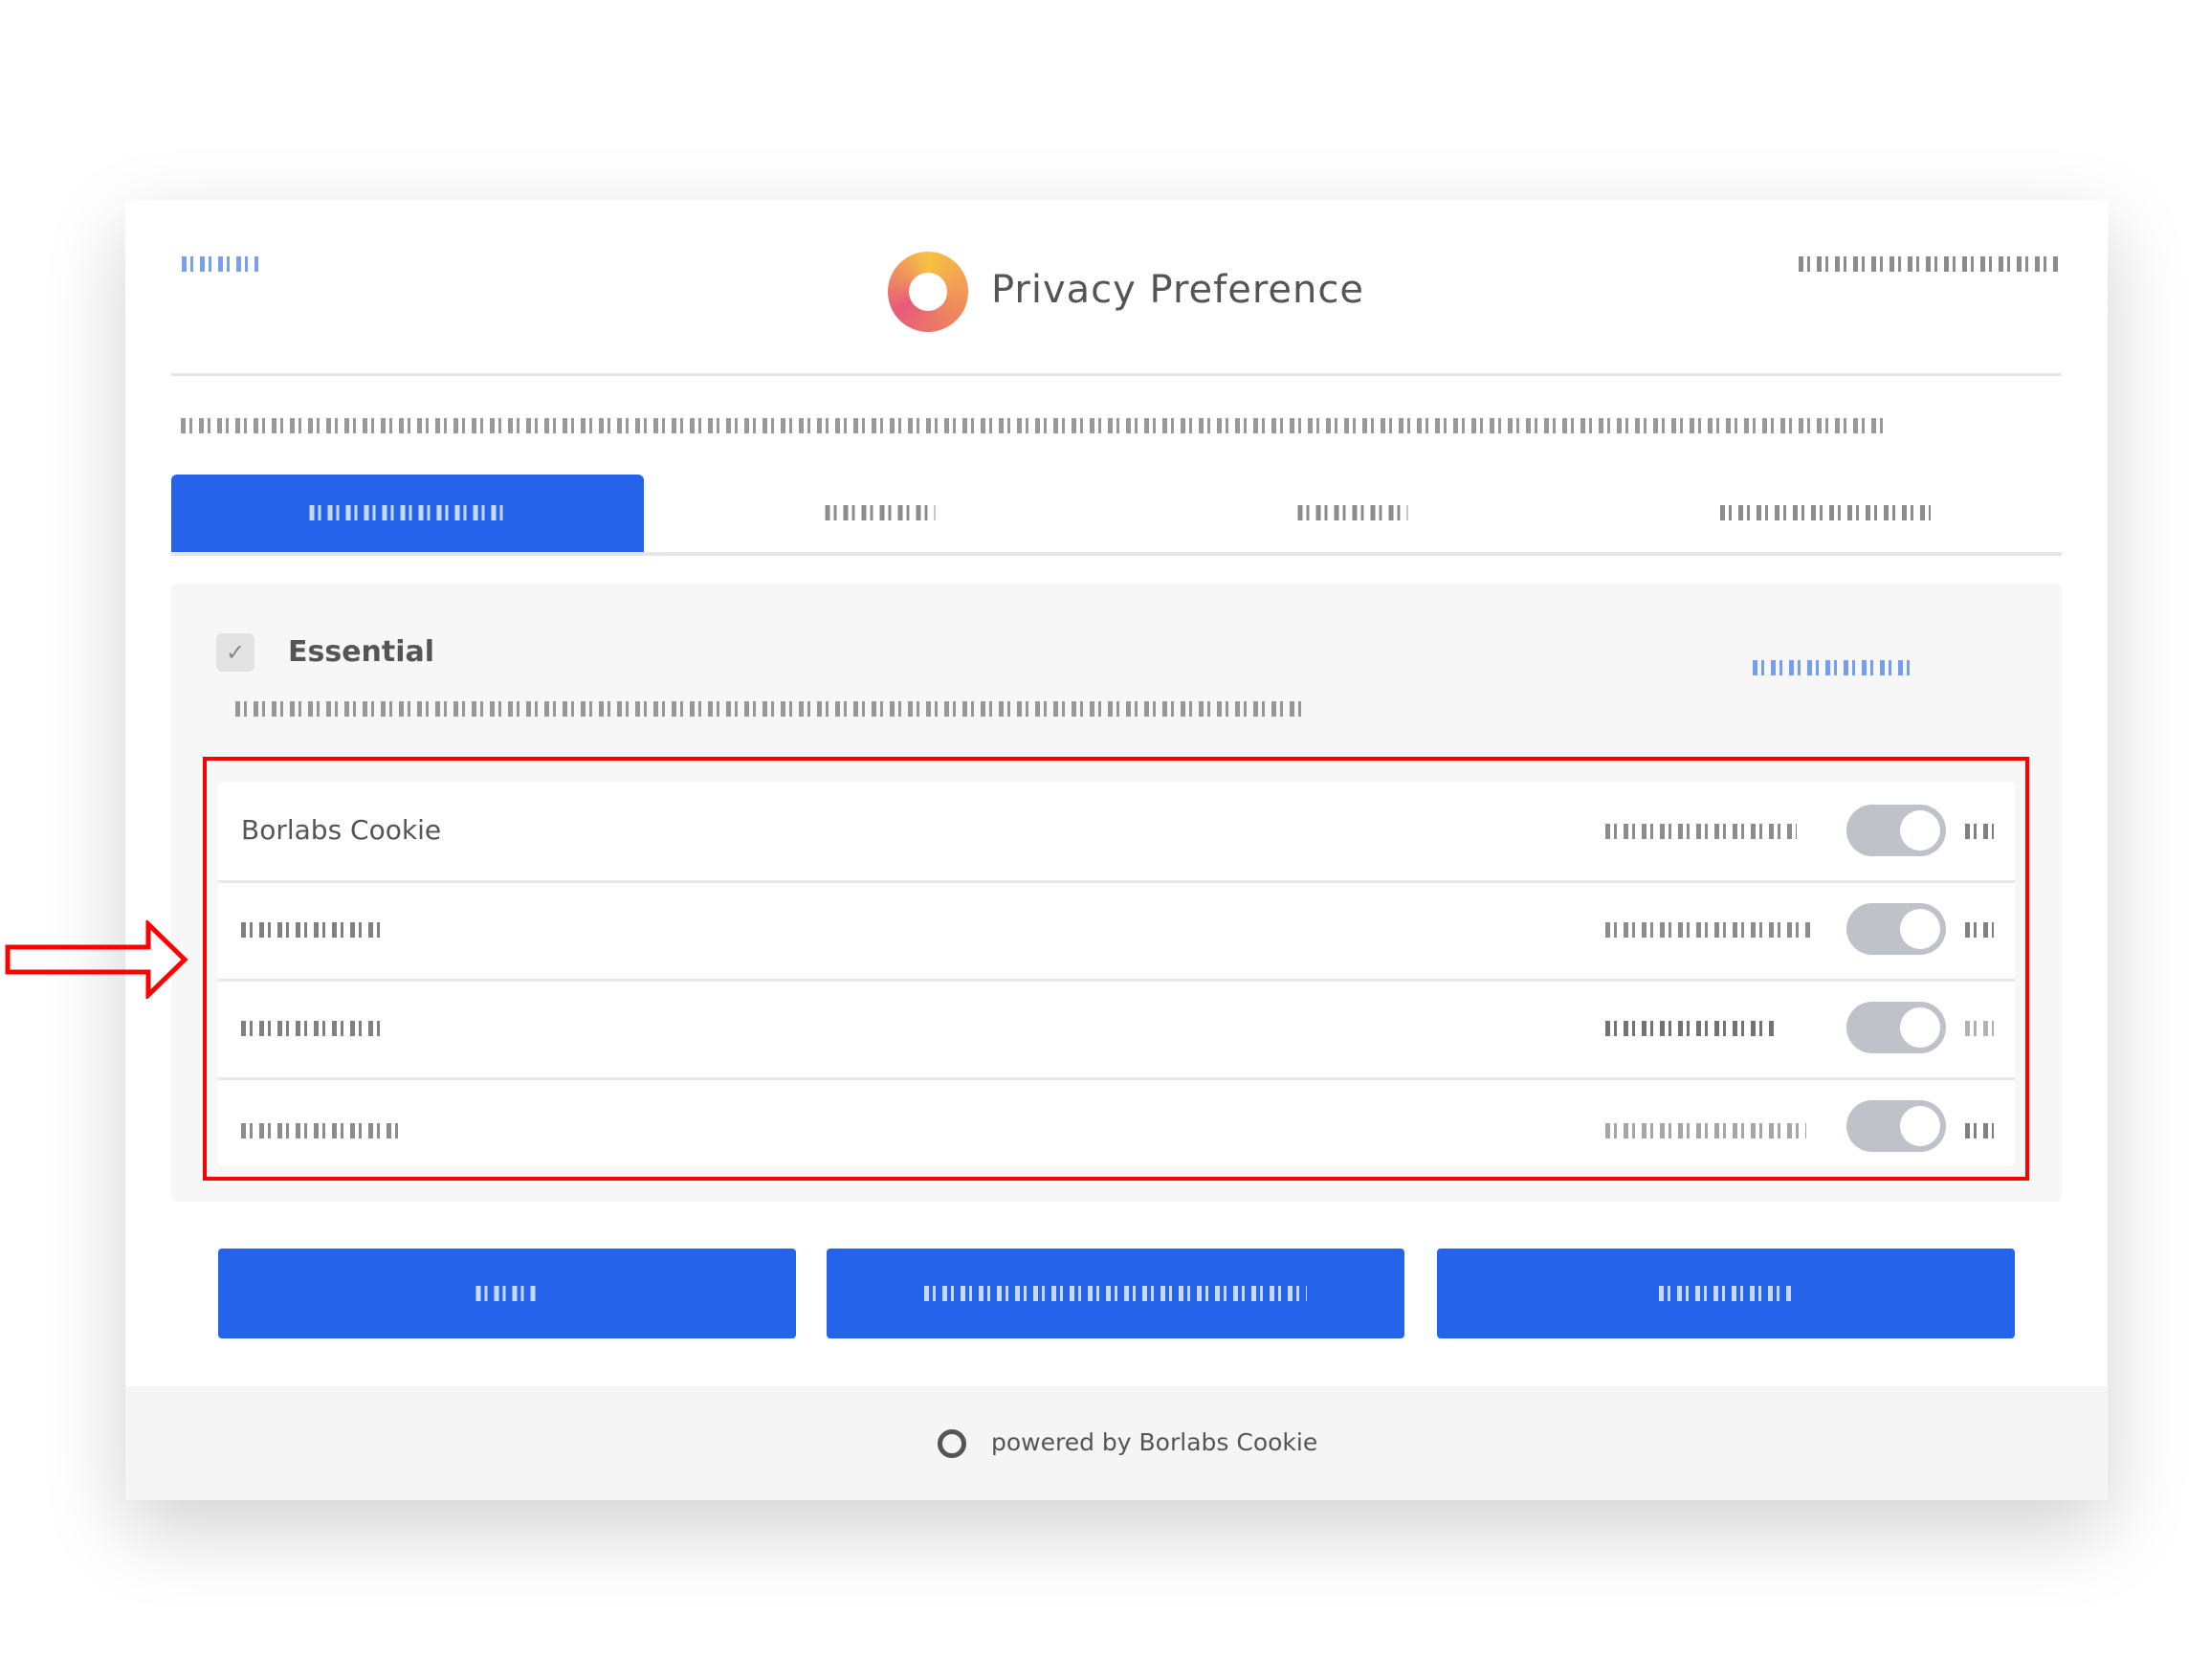  I want to click on category-description, so click(771, 709).